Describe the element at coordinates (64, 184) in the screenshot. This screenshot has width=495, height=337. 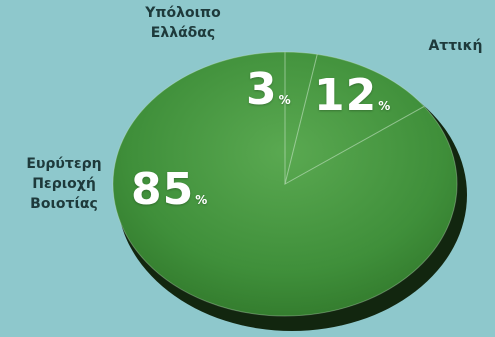
I see `label-boeotia: Ευρύτερη Περιοχή Βοιοτίας` at that location.